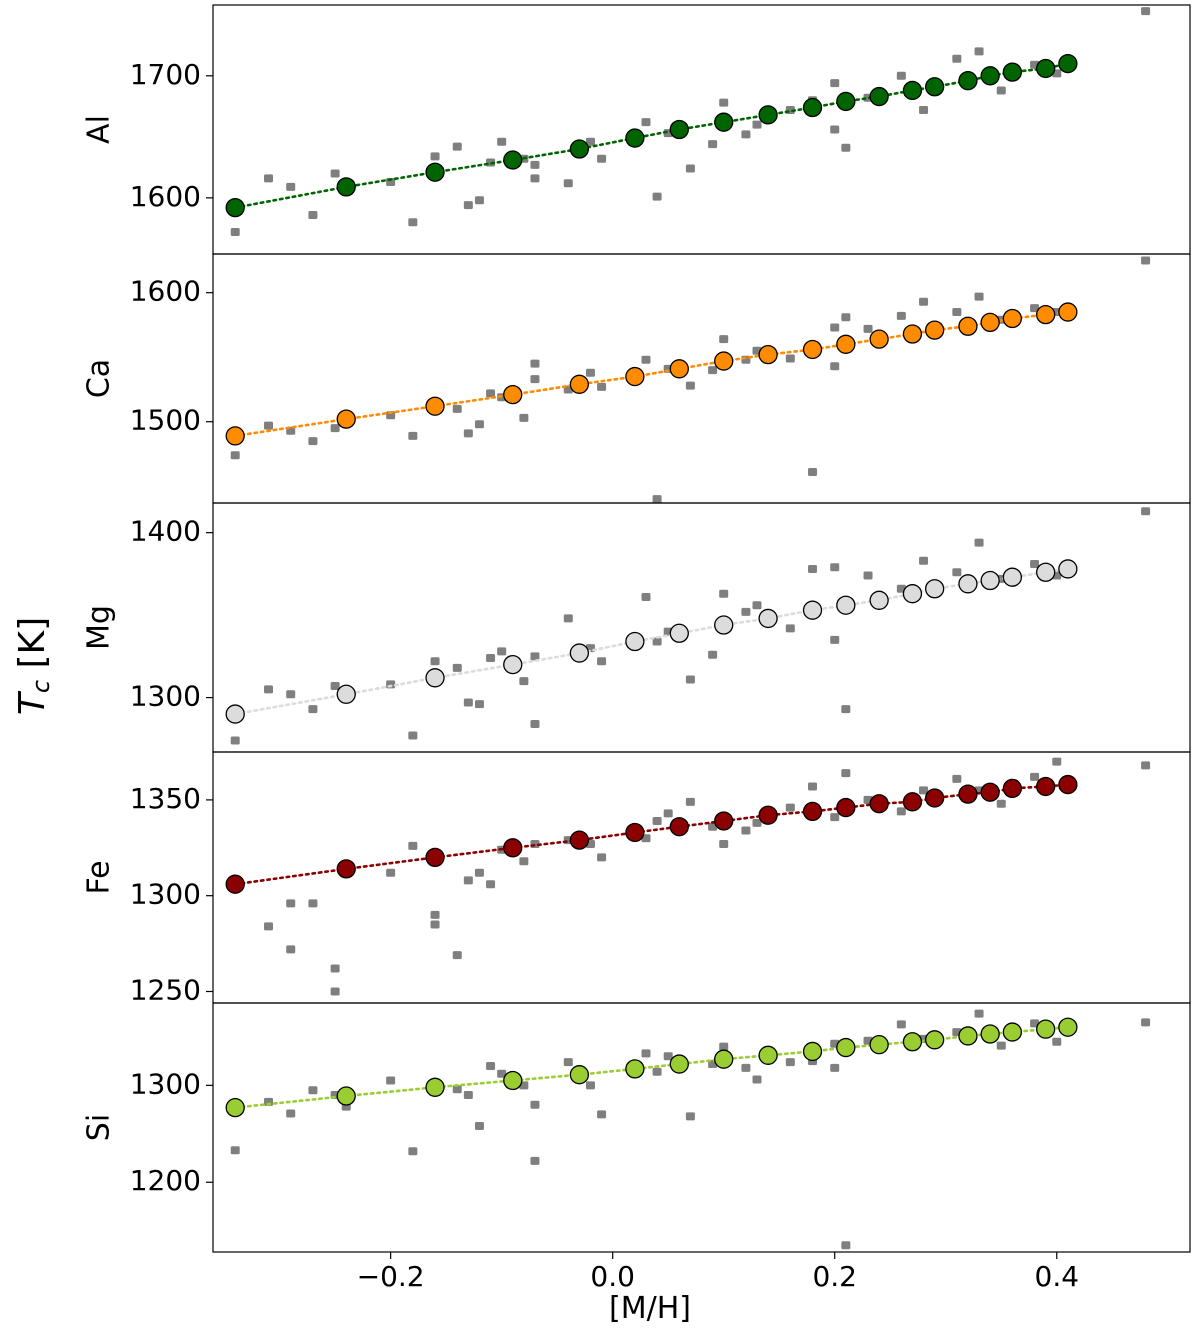 The height and width of the screenshot is (1332, 1200). Describe the element at coordinates (165, 696) in the screenshot. I see `y-tick-label: 1300` at that location.